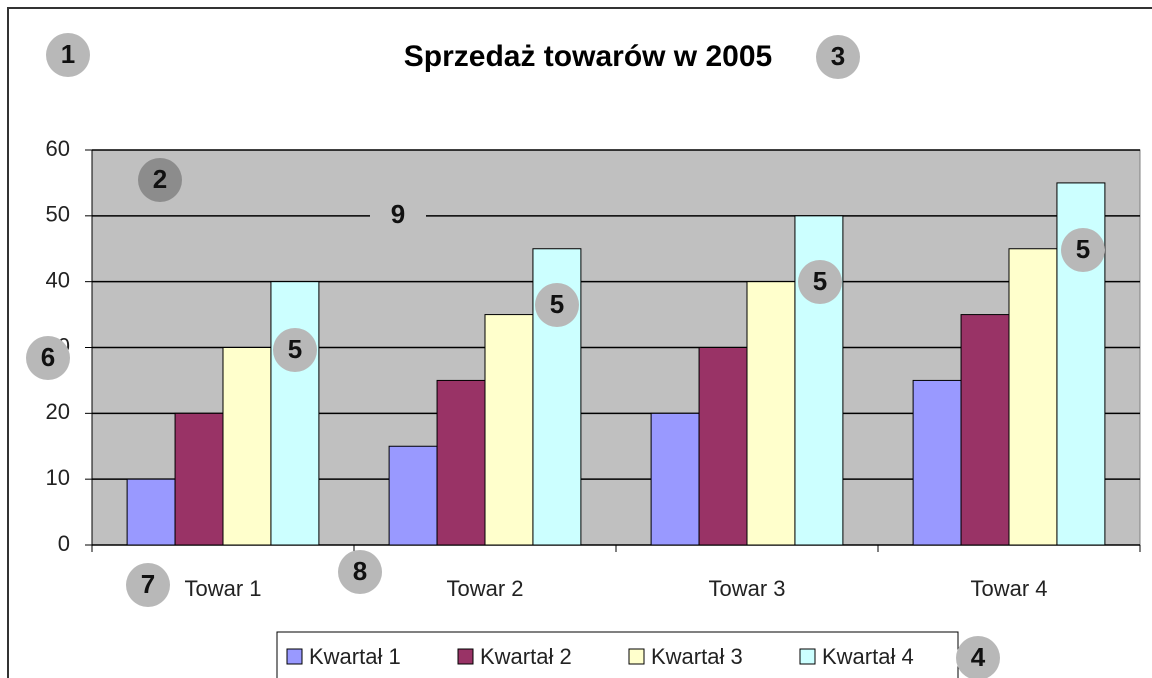  I want to click on legend-label: Kwartał 3, so click(697, 656).